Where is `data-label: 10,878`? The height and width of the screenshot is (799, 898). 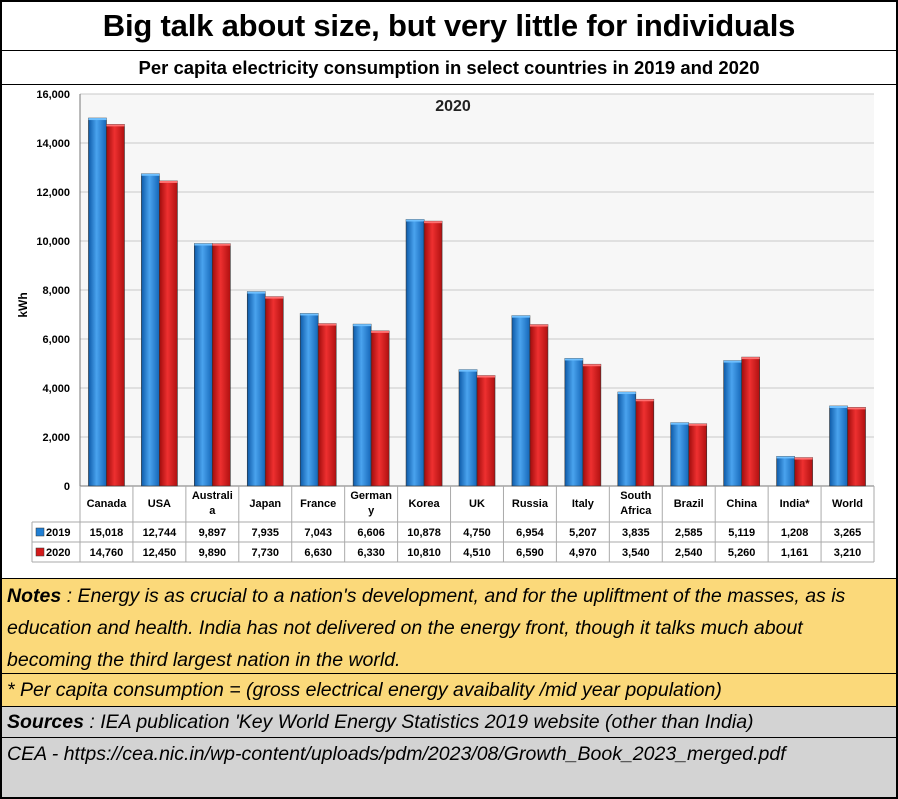
data-label: 10,878 is located at coordinates (424, 533).